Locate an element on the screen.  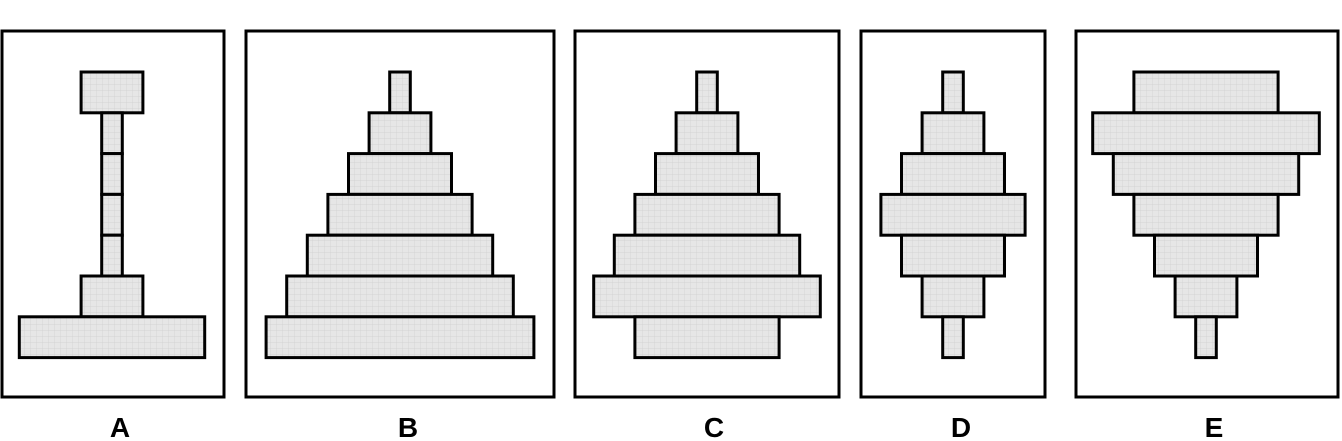
panel-a-label: A is located at coordinates (120, 426).